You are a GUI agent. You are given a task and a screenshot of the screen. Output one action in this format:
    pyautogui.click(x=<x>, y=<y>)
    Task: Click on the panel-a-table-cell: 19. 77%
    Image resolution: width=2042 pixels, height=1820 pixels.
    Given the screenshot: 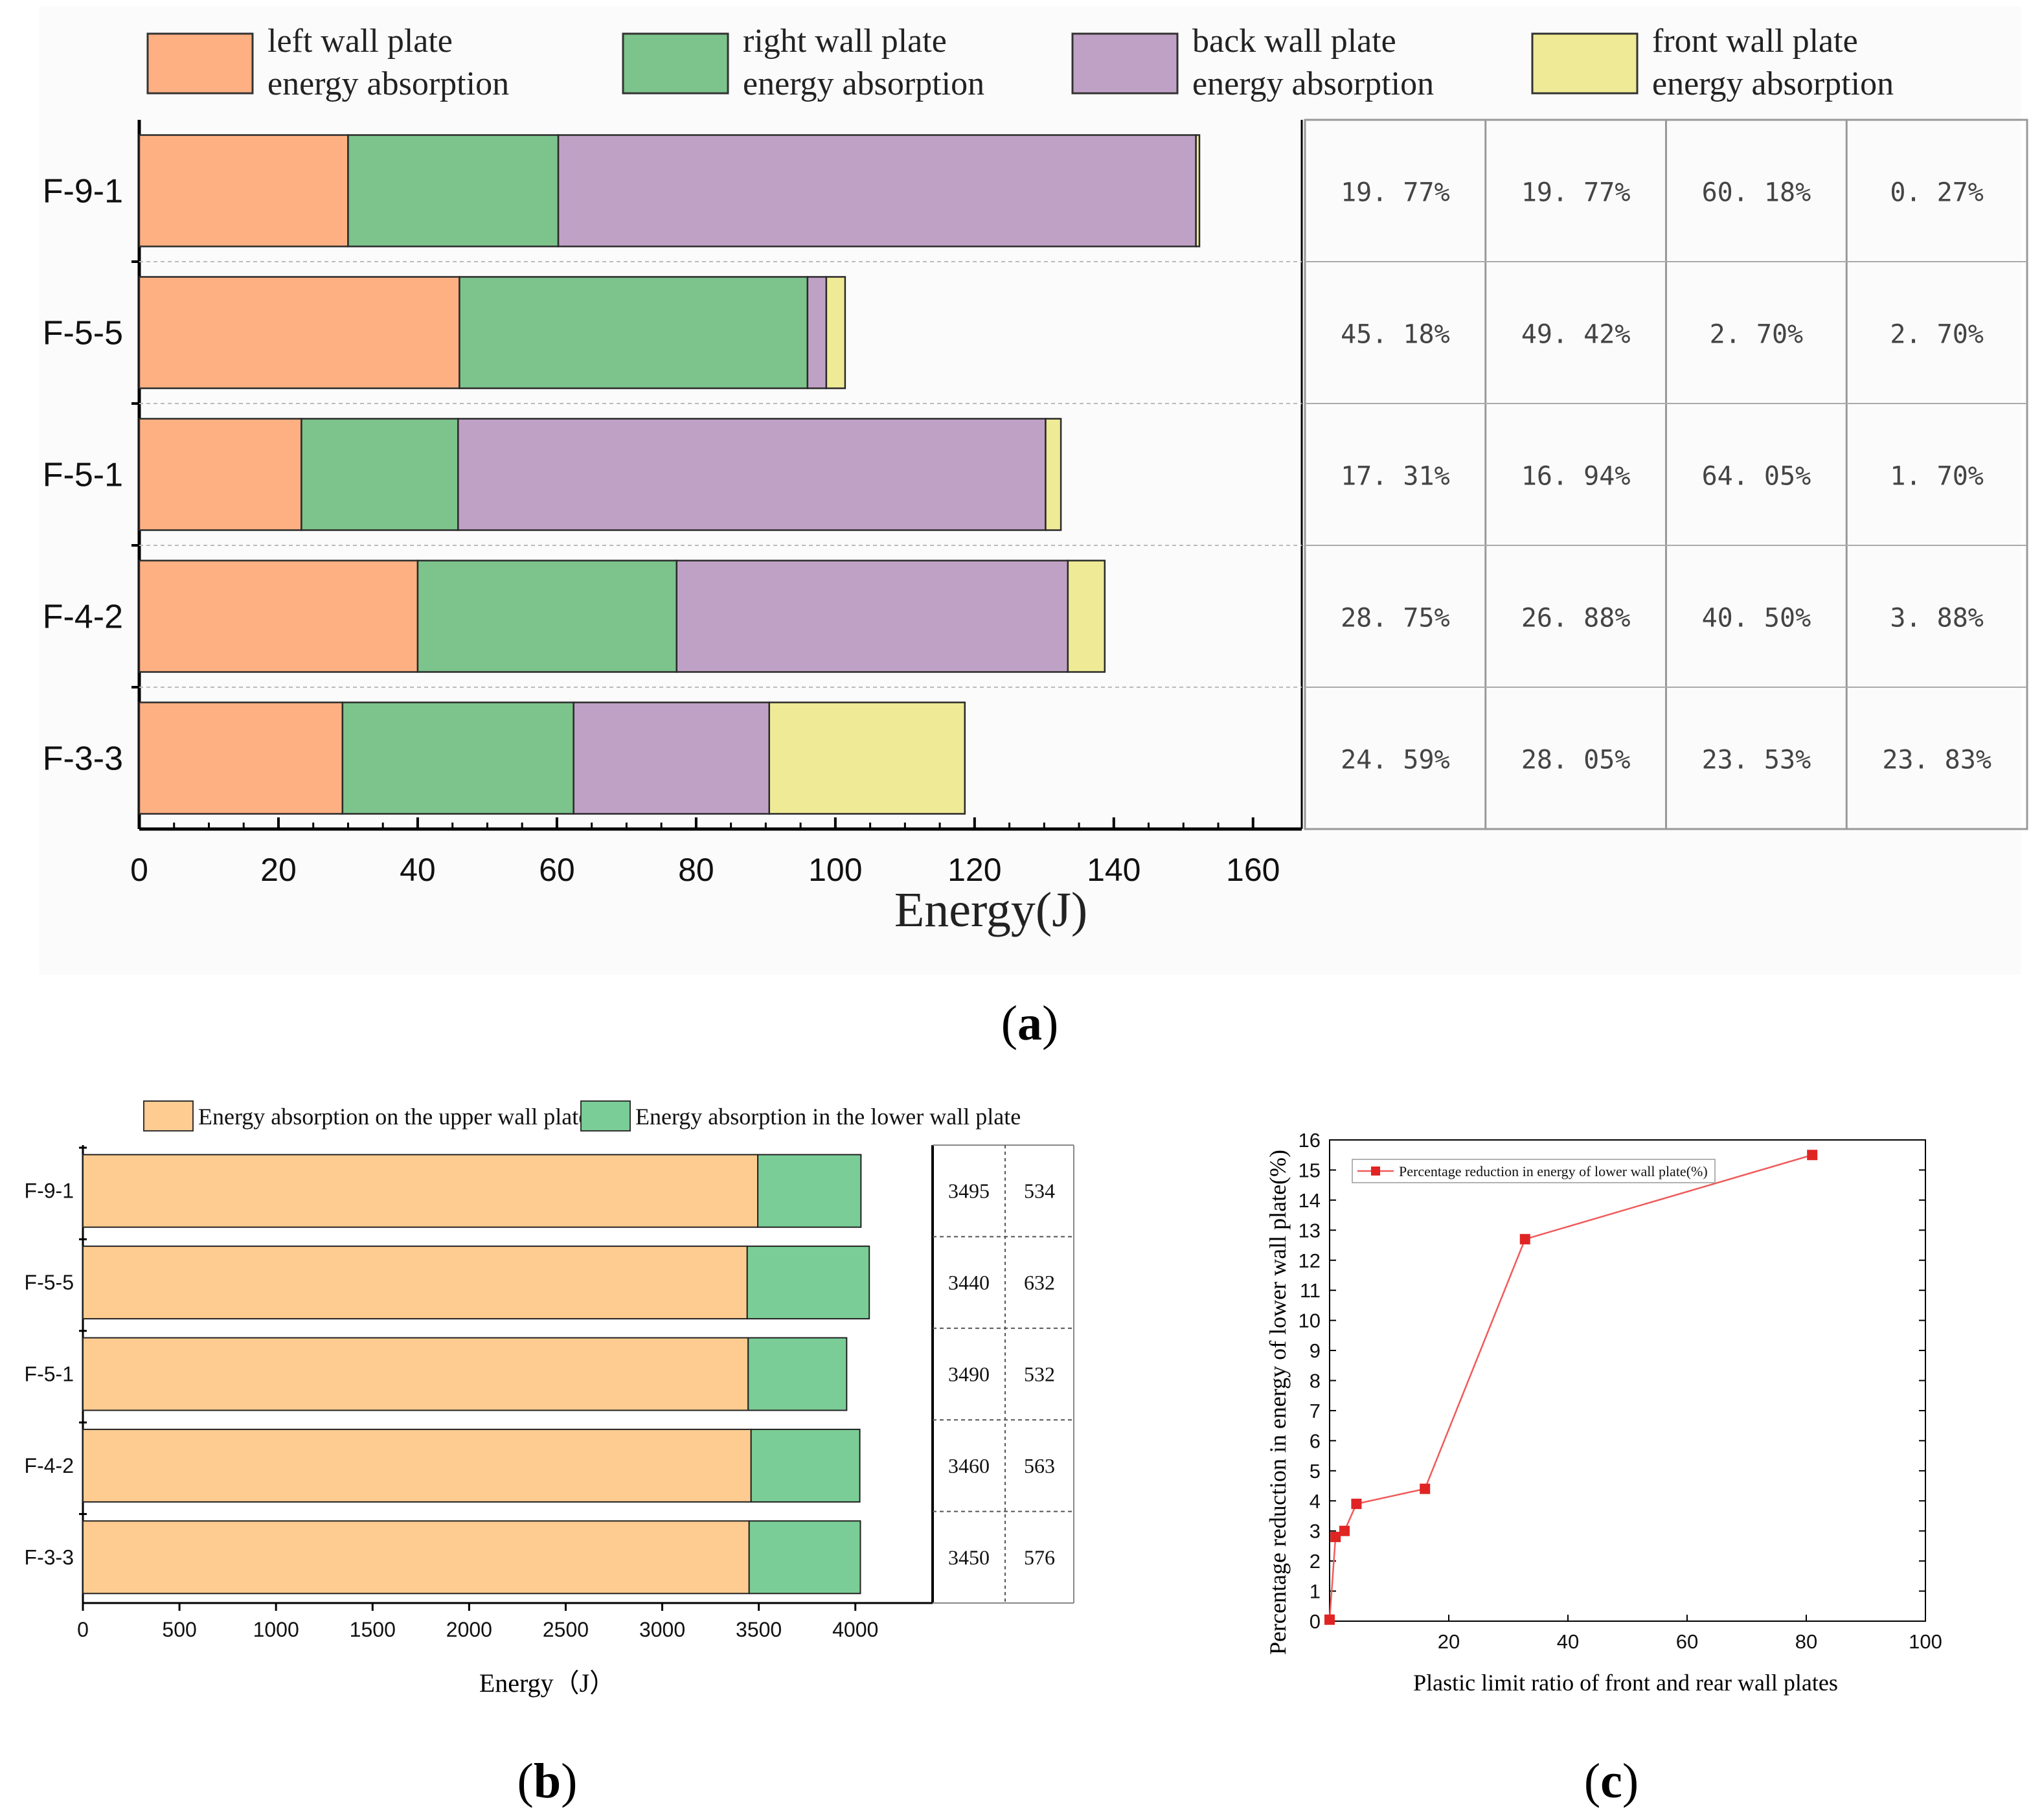 What is the action you would take?
    pyautogui.click(x=1576, y=193)
    